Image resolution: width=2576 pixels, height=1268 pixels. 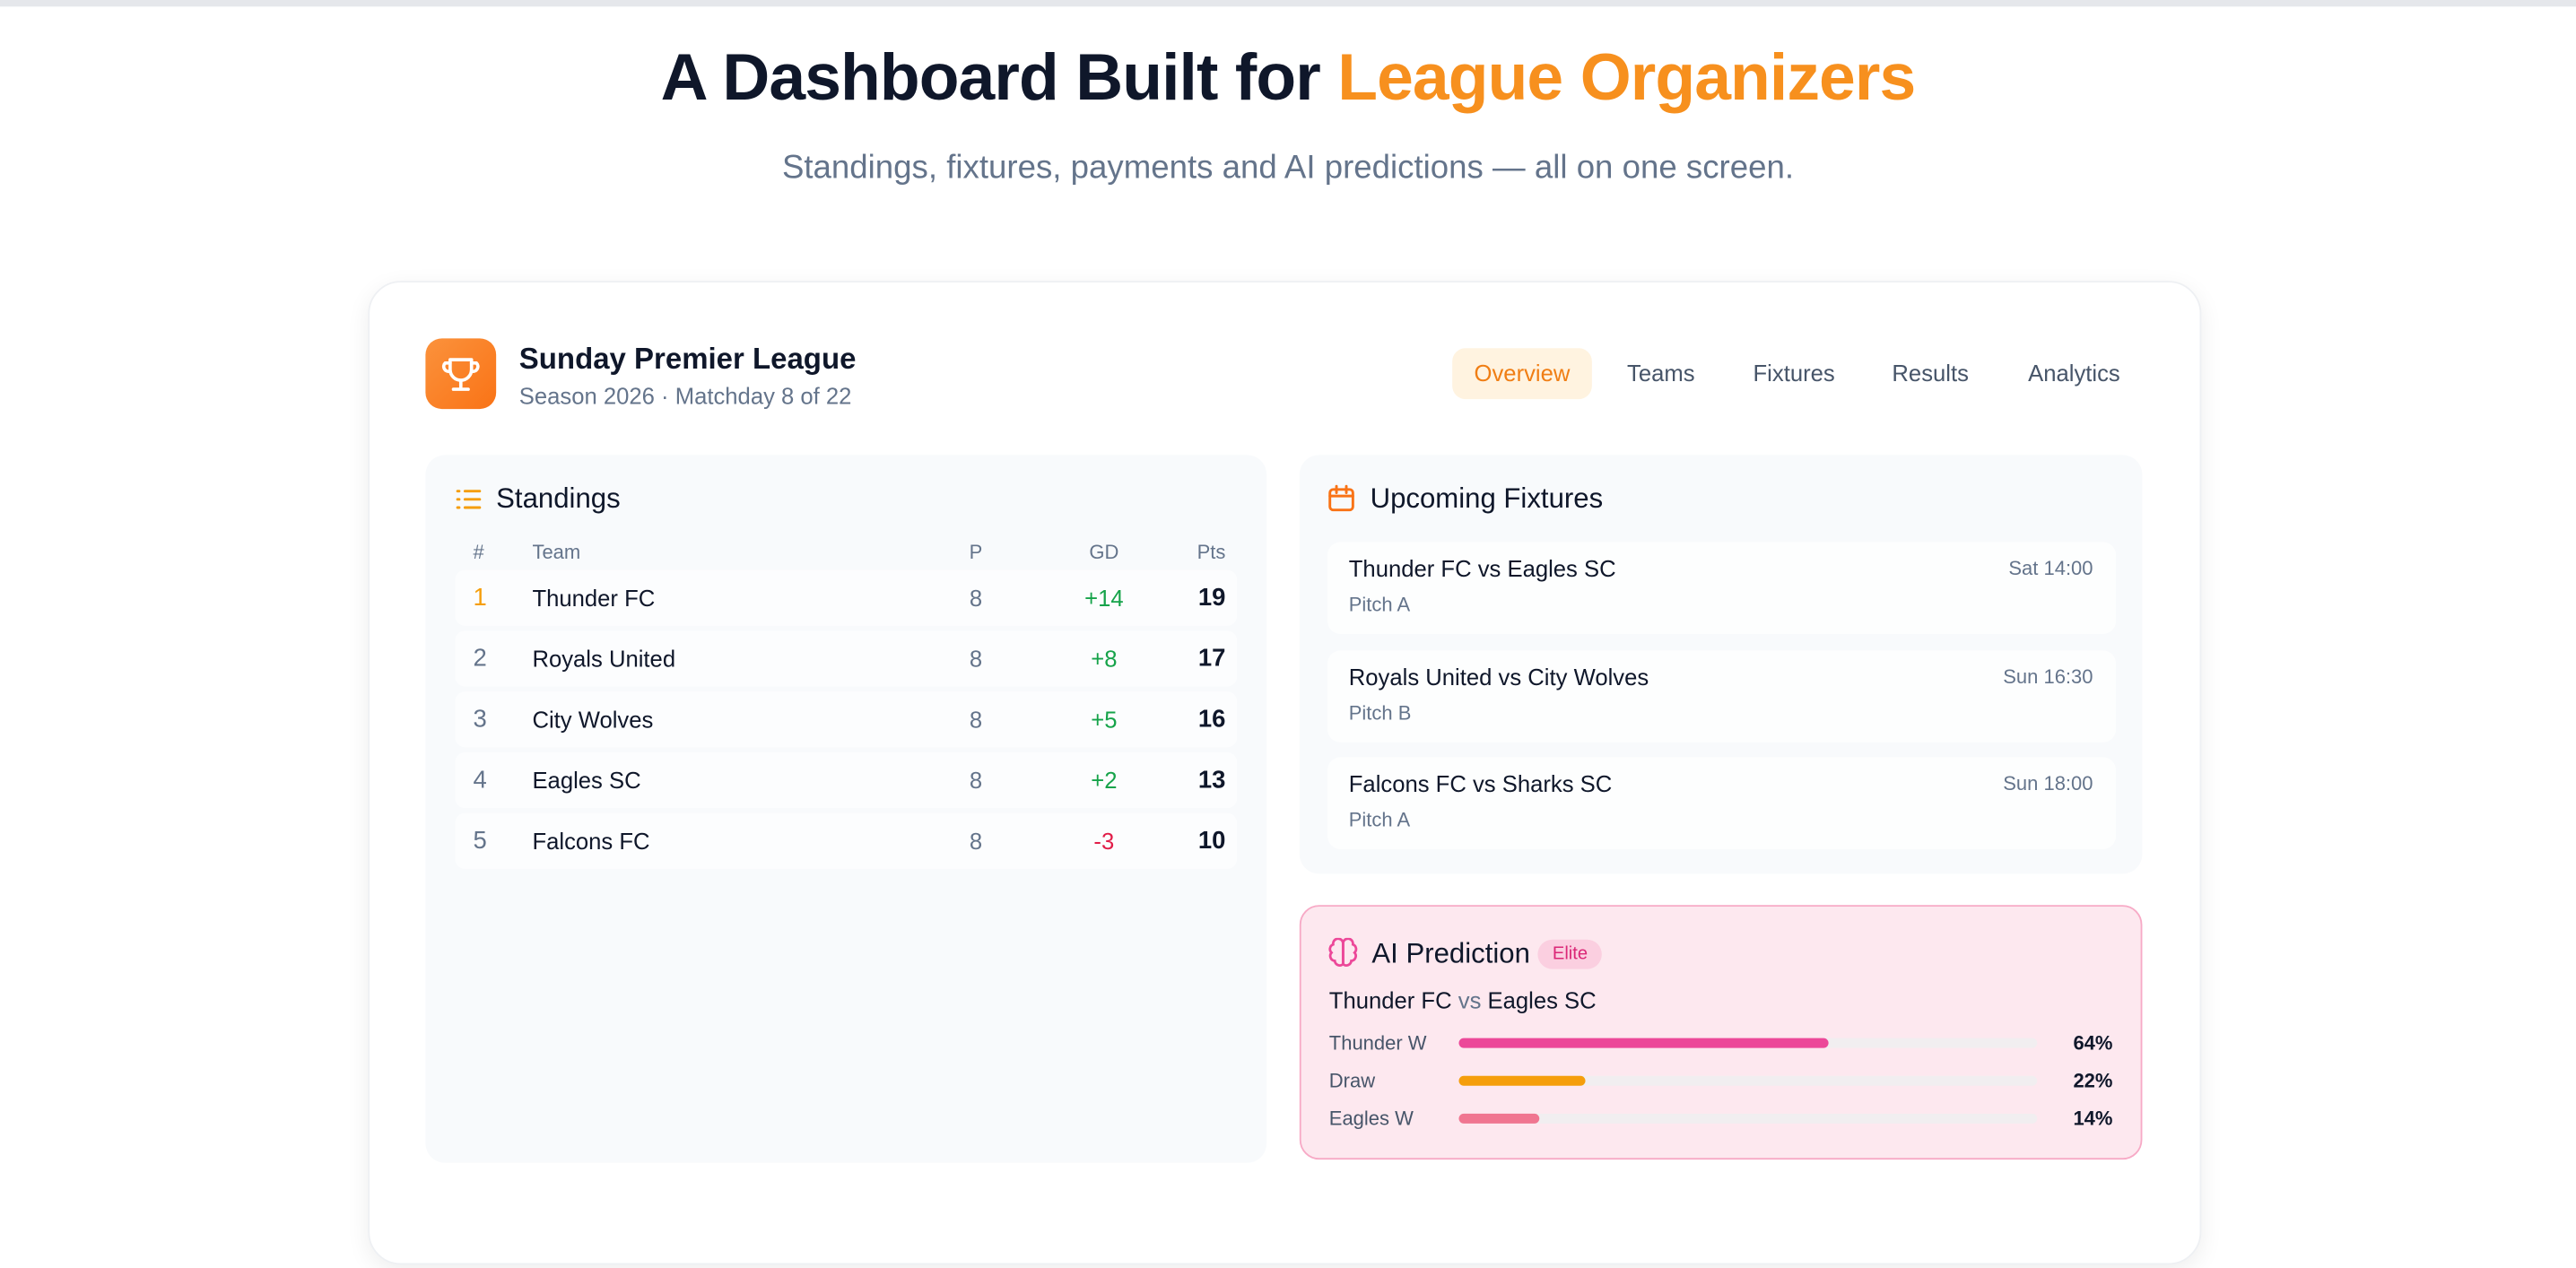 I want to click on season-info: Season 2026 · Matchday 8 of 22, so click(x=685, y=396).